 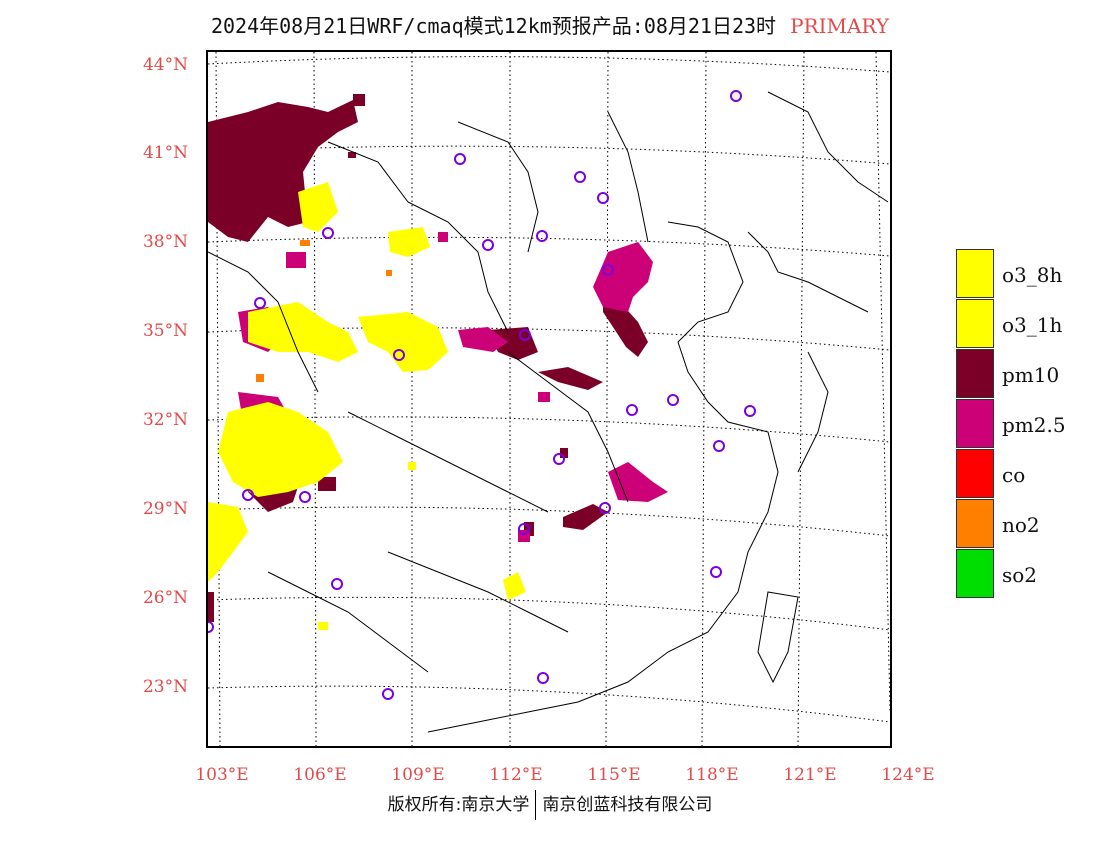 What do you see at coordinates (840, 26) in the screenshot?
I see `primary-tag: PRIMARY` at bounding box center [840, 26].